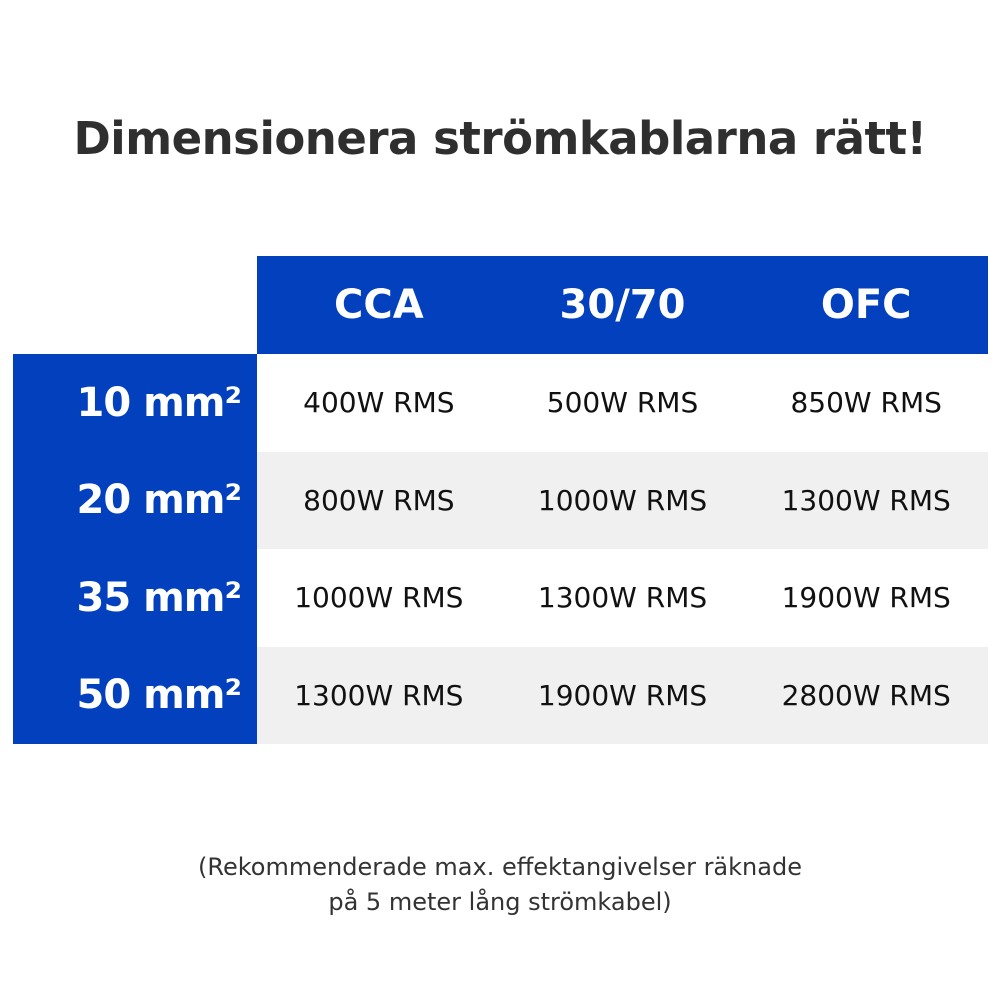  Describe the element at coordinates (866, 305) in the screenshot. I see `column-header-ofc: OFC` at that location.